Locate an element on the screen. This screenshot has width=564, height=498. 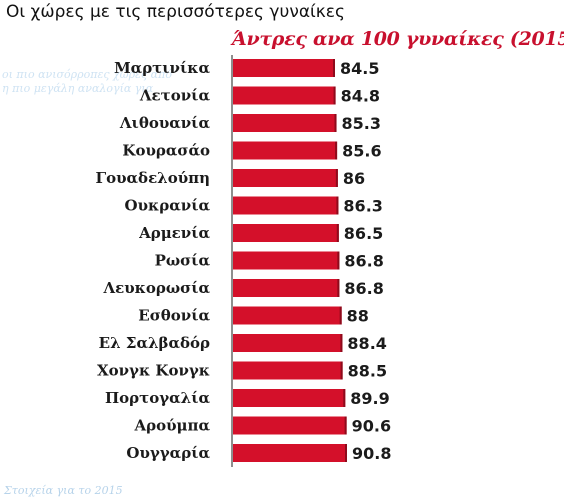
data-label: 85.6 is located at coordinates (361, 151).